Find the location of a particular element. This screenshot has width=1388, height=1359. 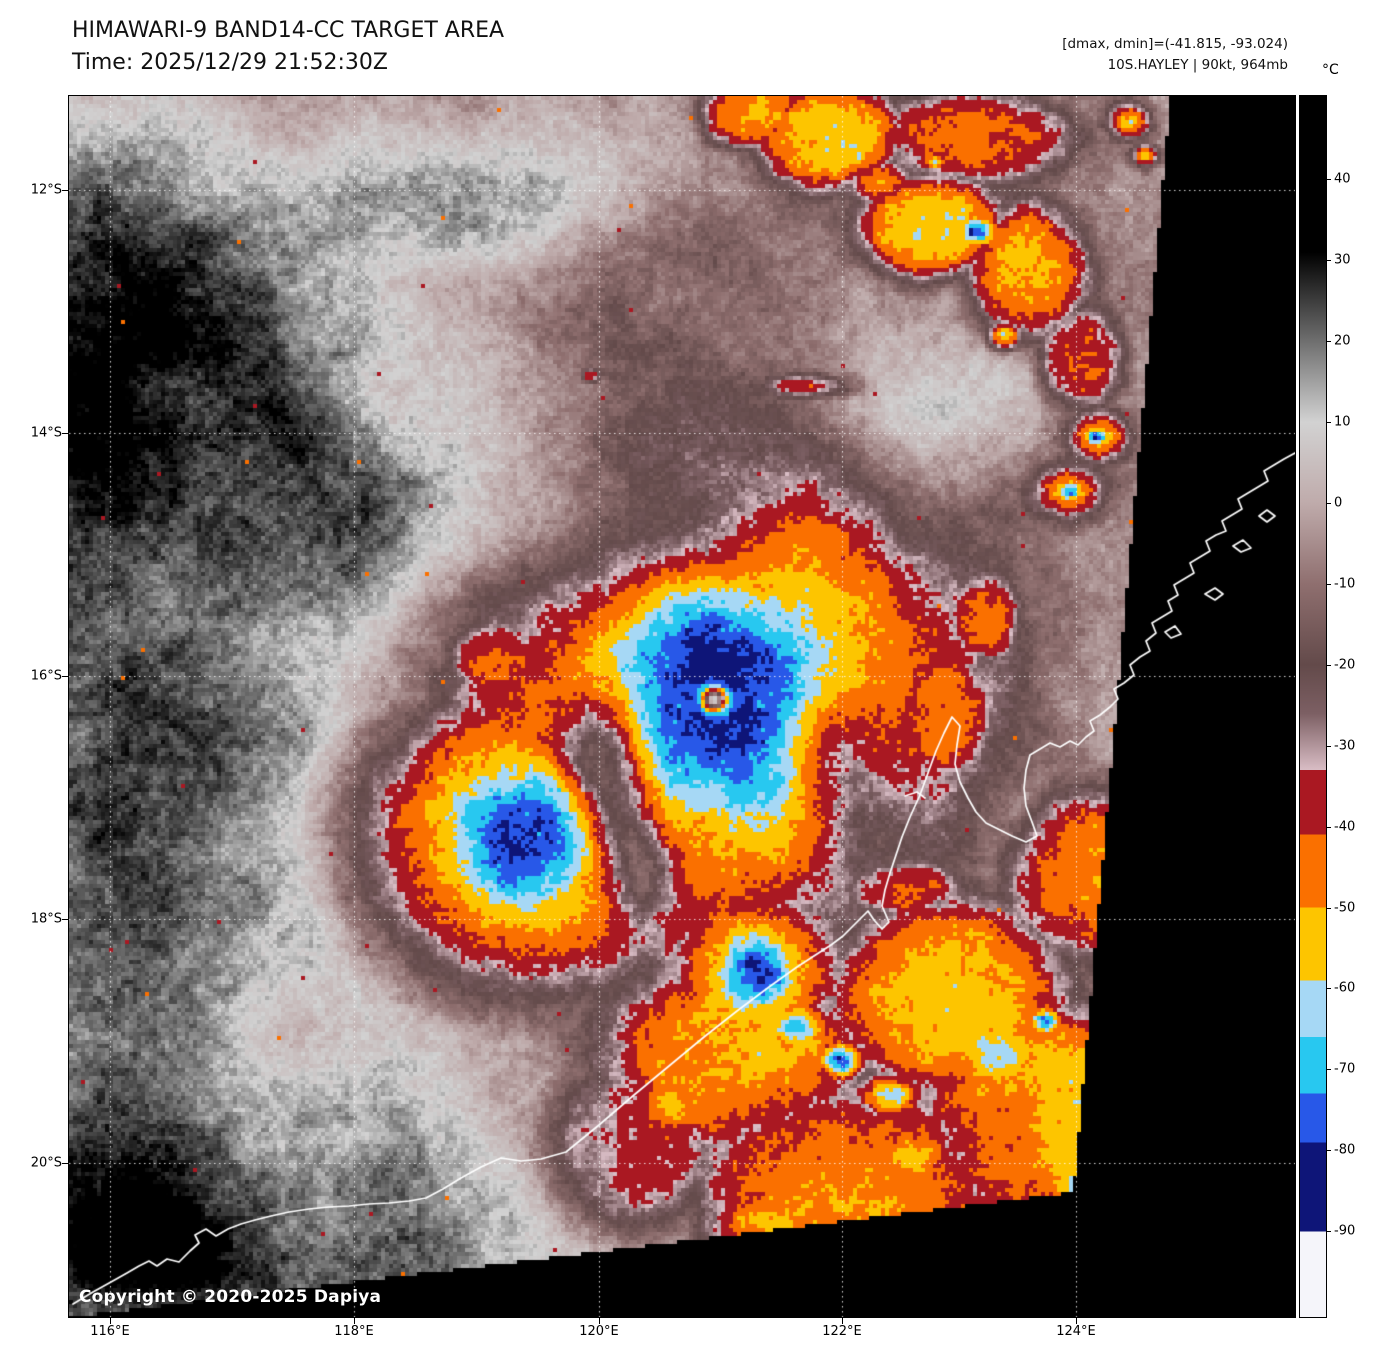

colorbar-tick-label: 40 is located at coordinates (1342, 179).